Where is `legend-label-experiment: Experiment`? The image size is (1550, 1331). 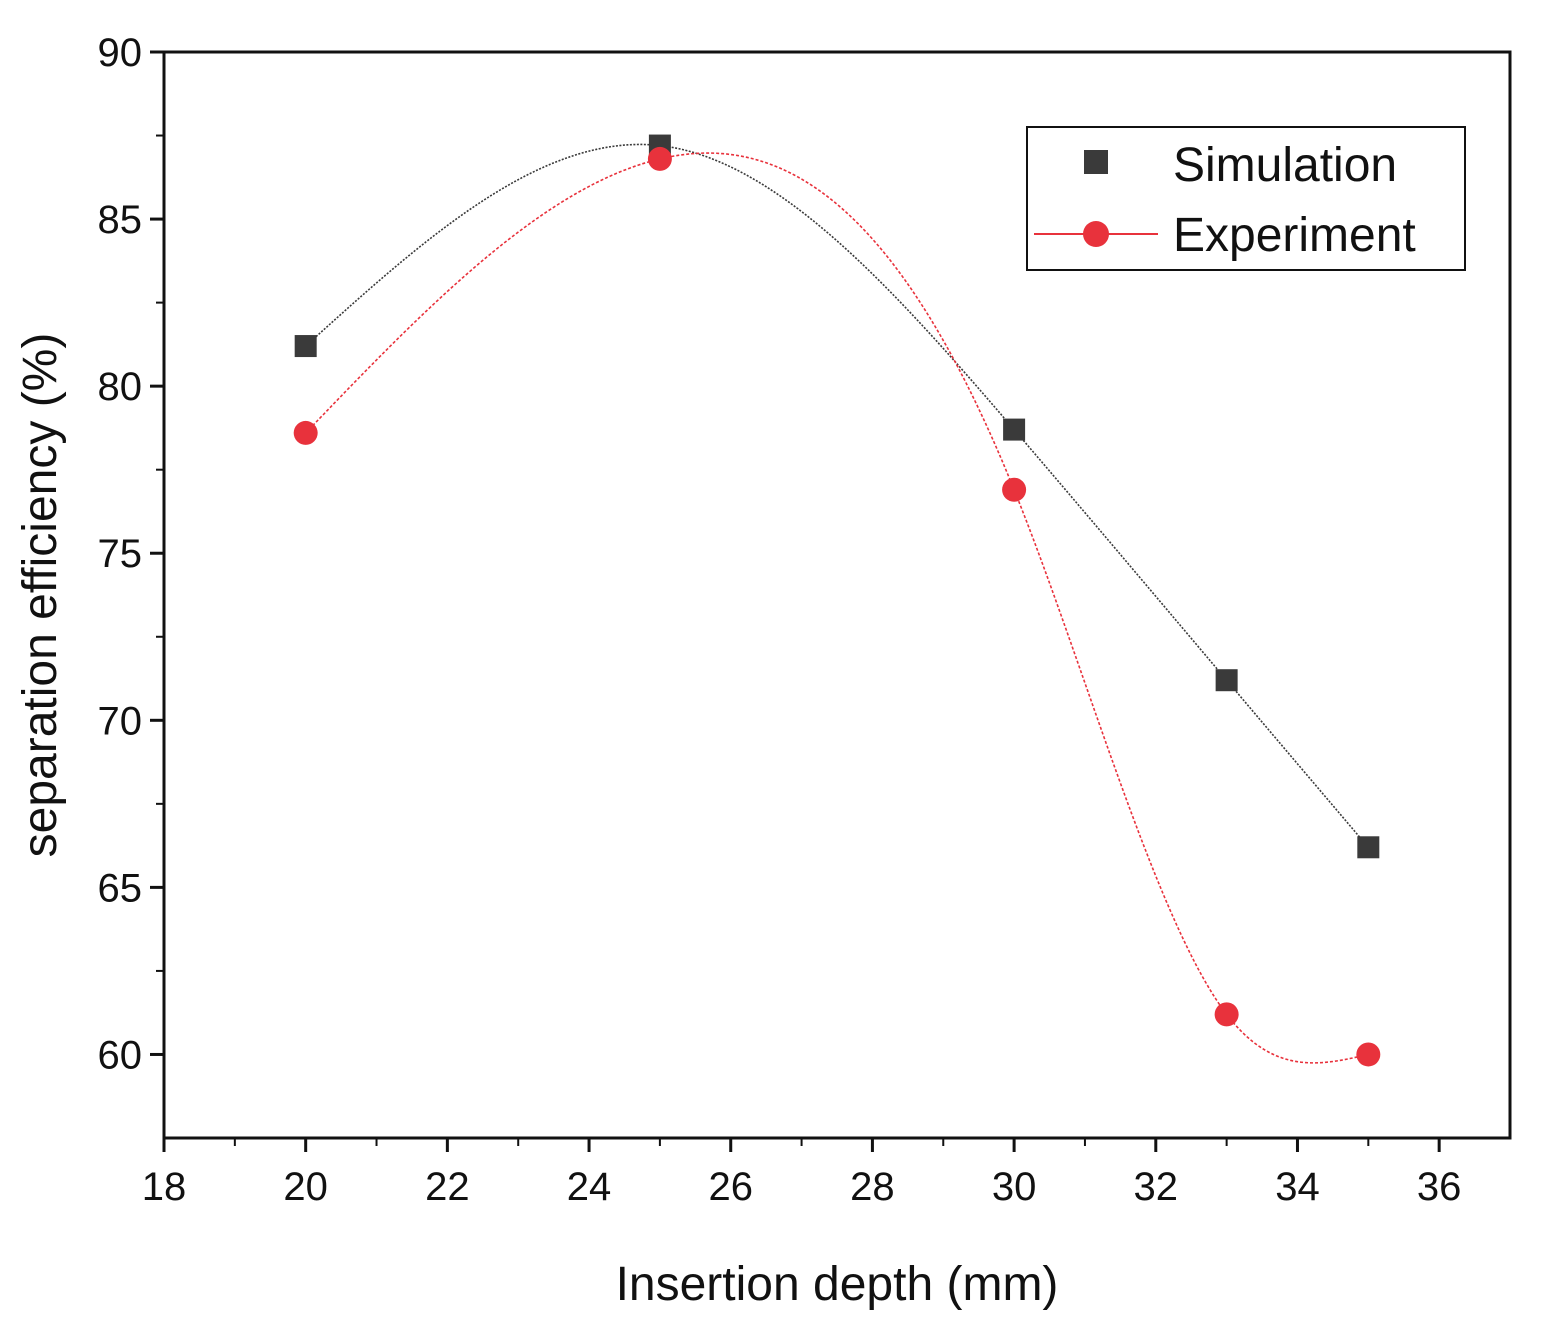
legend-label-experiment: Experiment is located at coordinates (1294, 235).